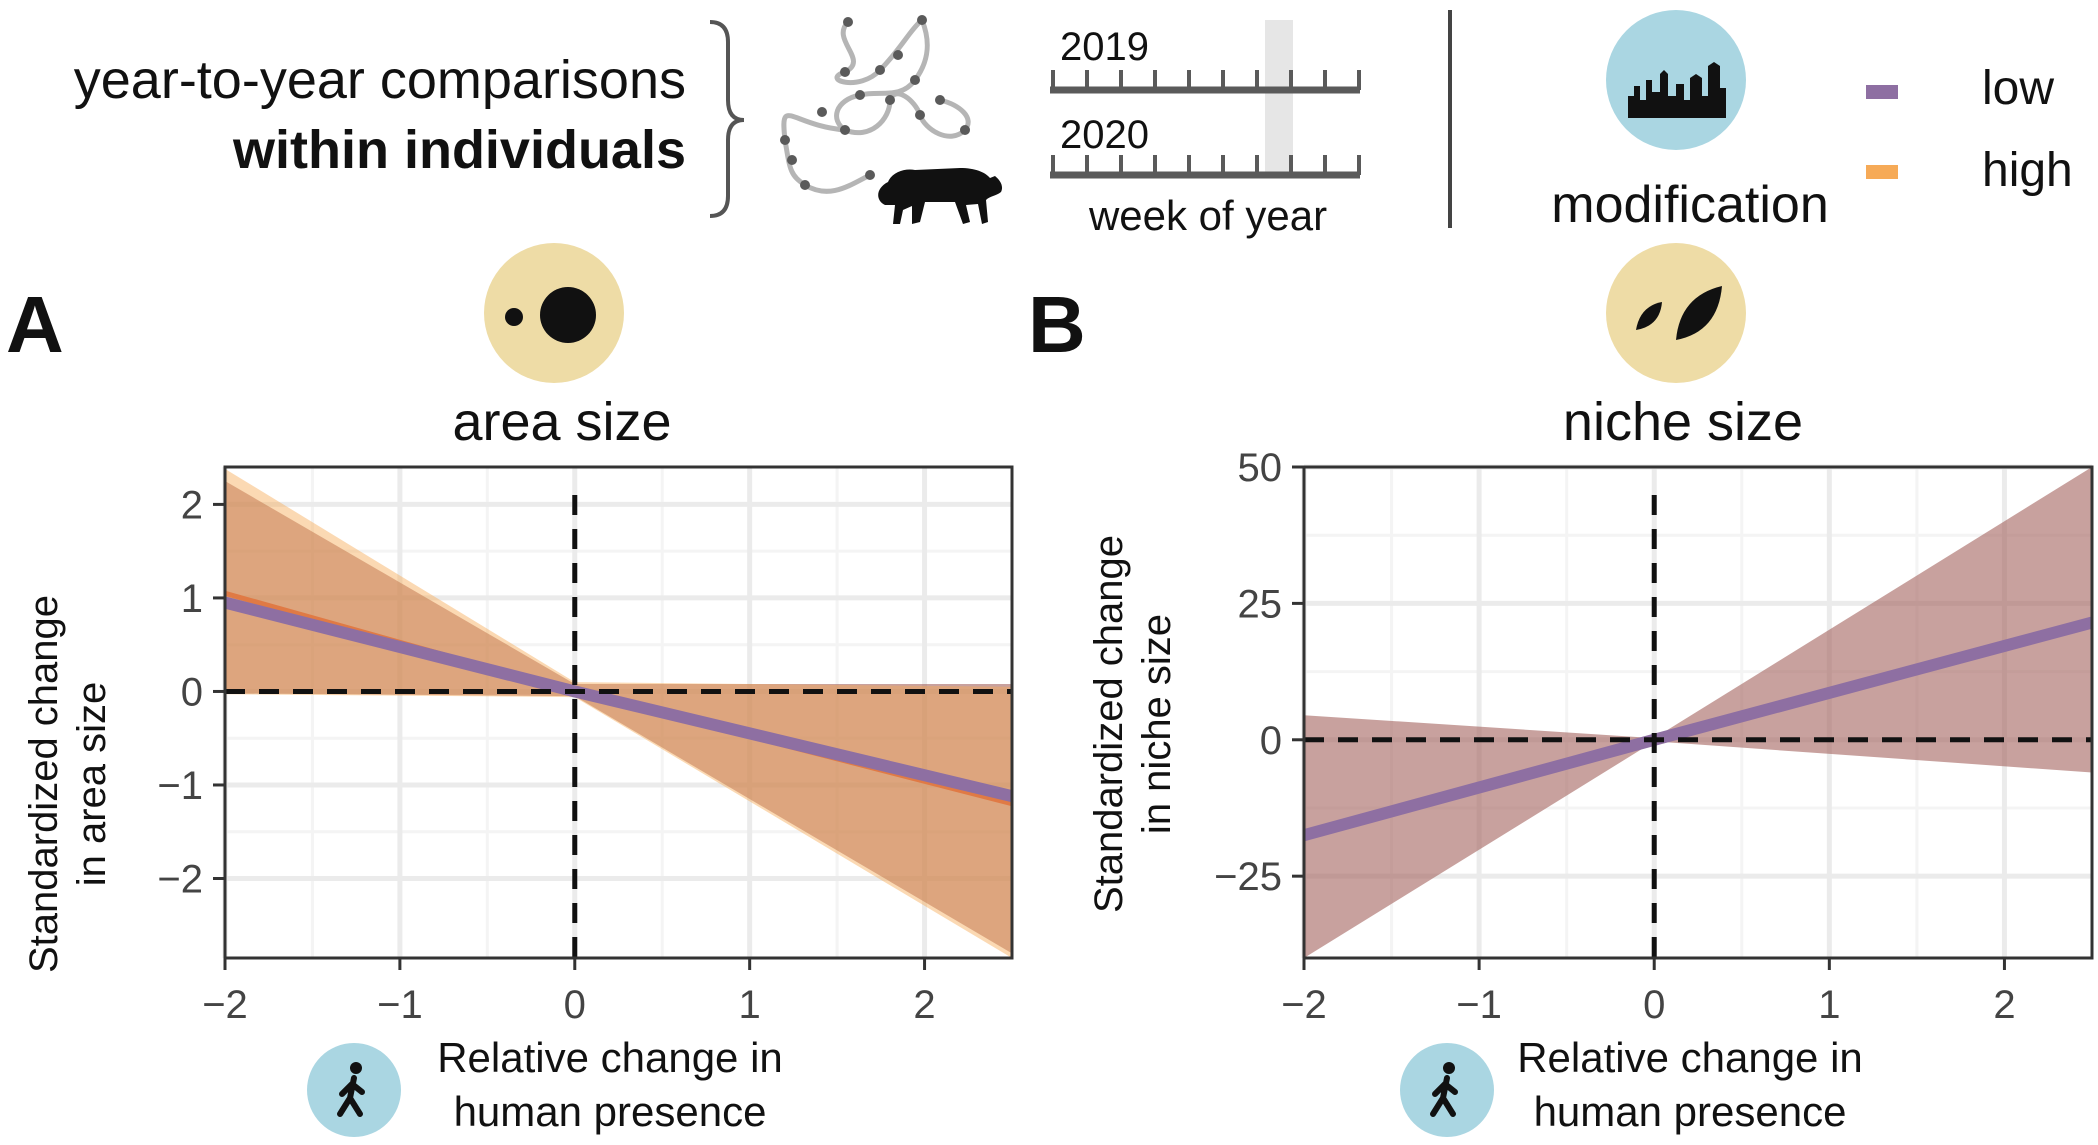 Image resolution: width=2098 pixels, height=1145 pixels. What do you see at coordinates (727, 119) in the screenshot?
I see `brace-icon` at bounding box center [727, 119].